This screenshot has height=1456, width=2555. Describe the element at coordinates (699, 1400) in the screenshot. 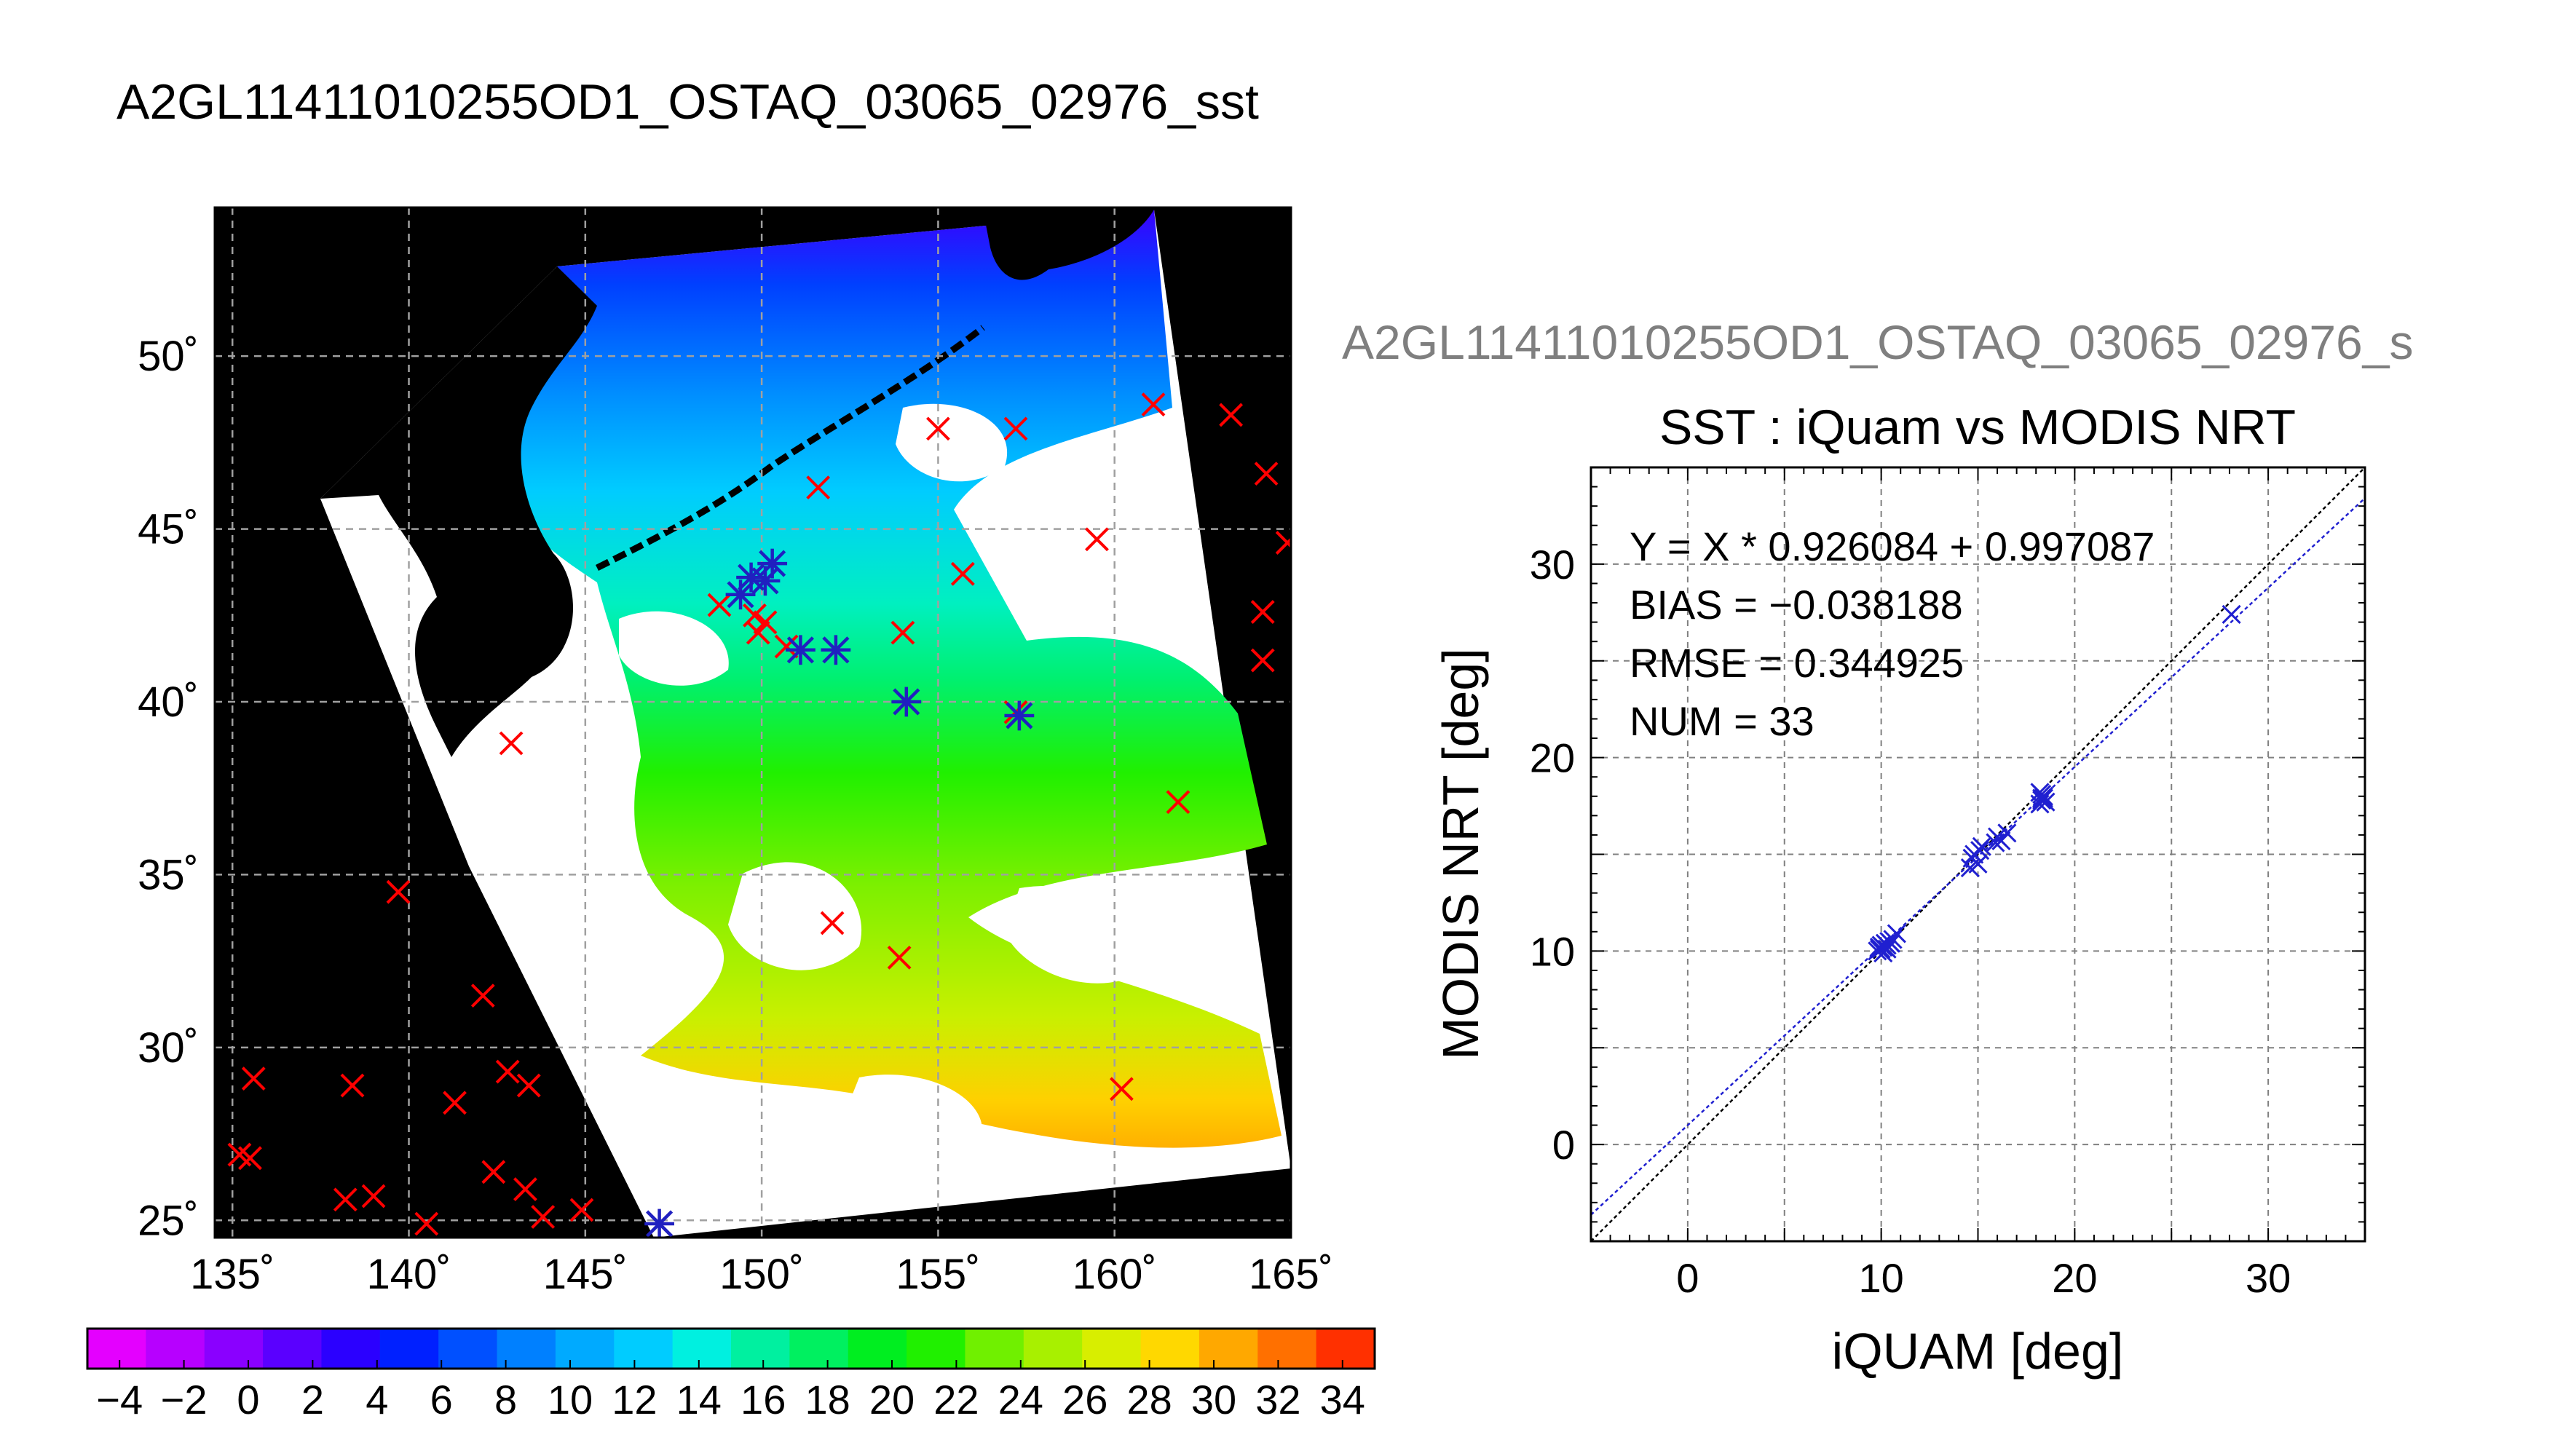

I see `colorbar-tick-label: 14` at that location.